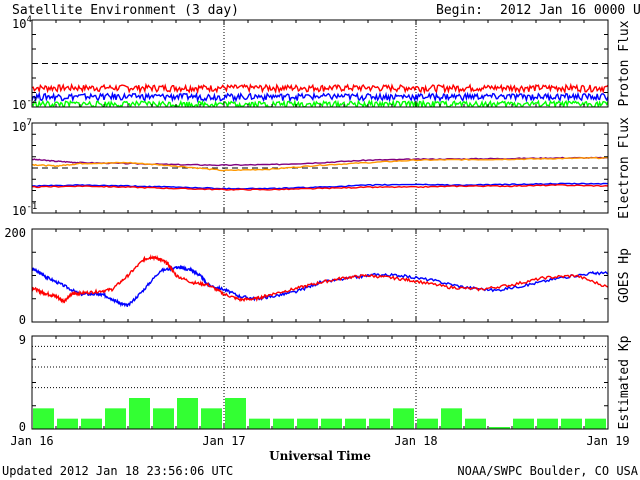 The height and width of the screenshot is (480, 640). What do you see at coordinates (320, 456) in the screenshot?
I see `x-axis-title: Universal Time` at bounding box center [320, 456].